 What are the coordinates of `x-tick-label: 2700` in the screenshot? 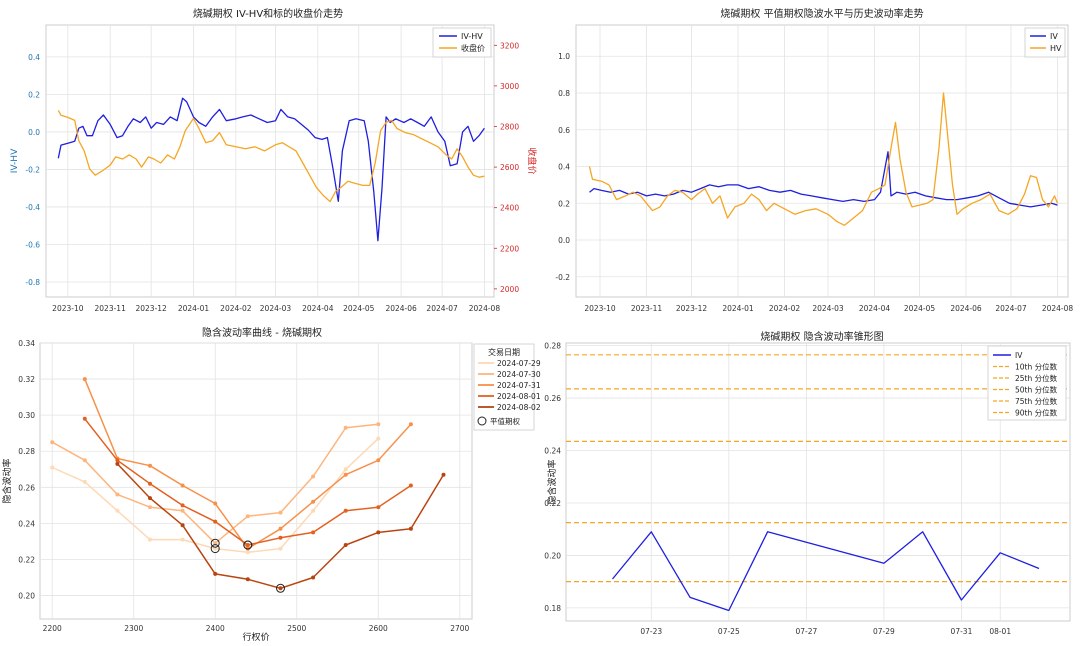 It's located at (459, 628).